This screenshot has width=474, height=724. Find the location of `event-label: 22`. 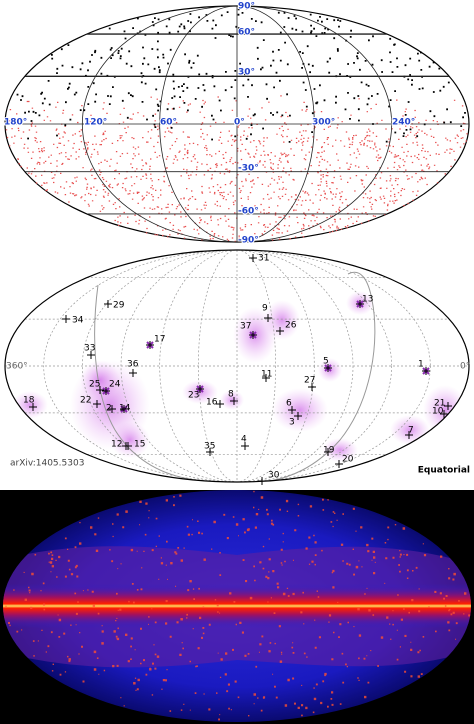

event-label: 22 is located at coordinates (85, 401).